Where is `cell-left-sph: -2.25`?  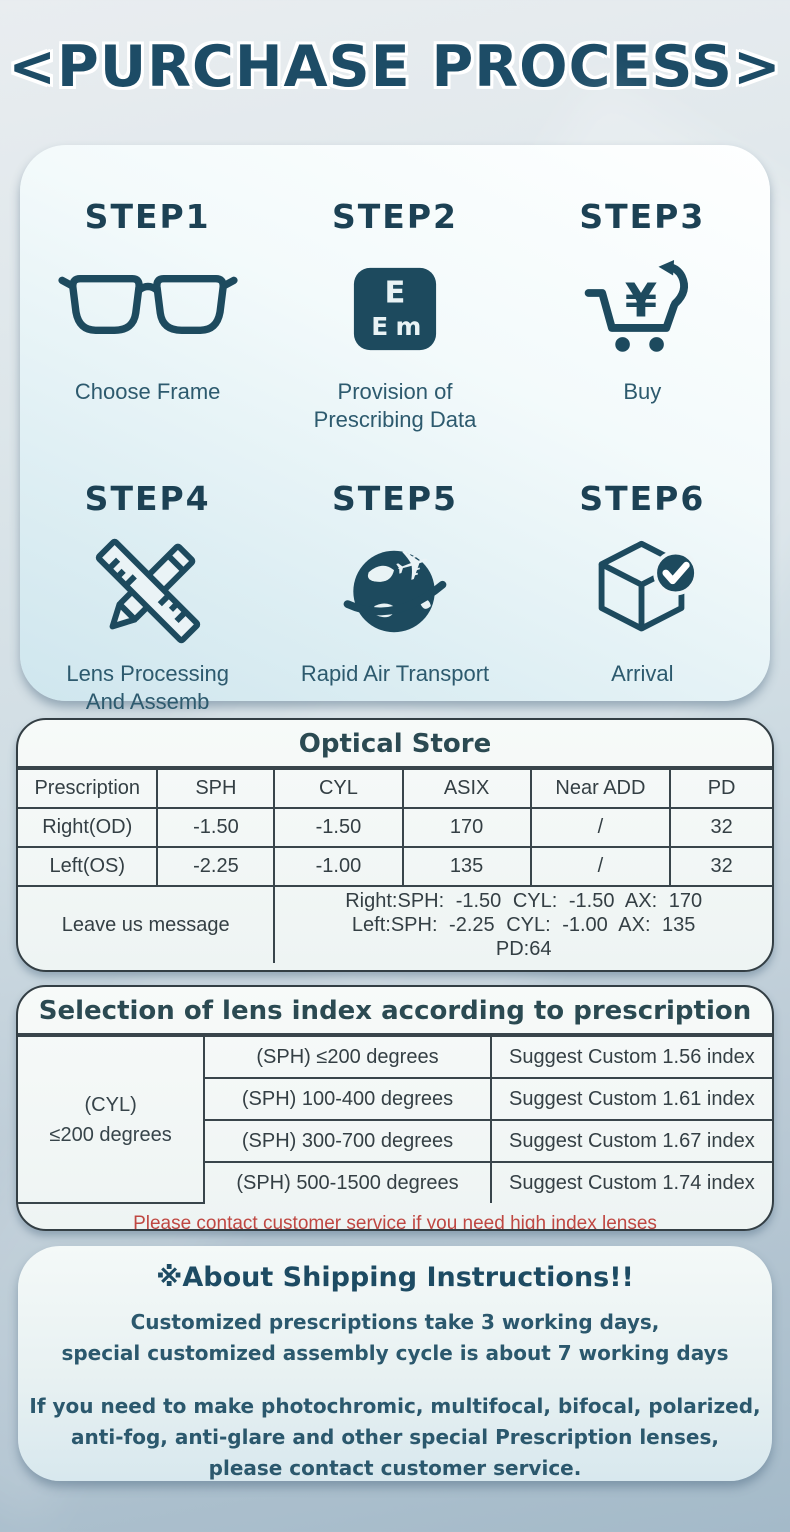
cell-left-sph: -2.25 is located at coordinates (216, 866).